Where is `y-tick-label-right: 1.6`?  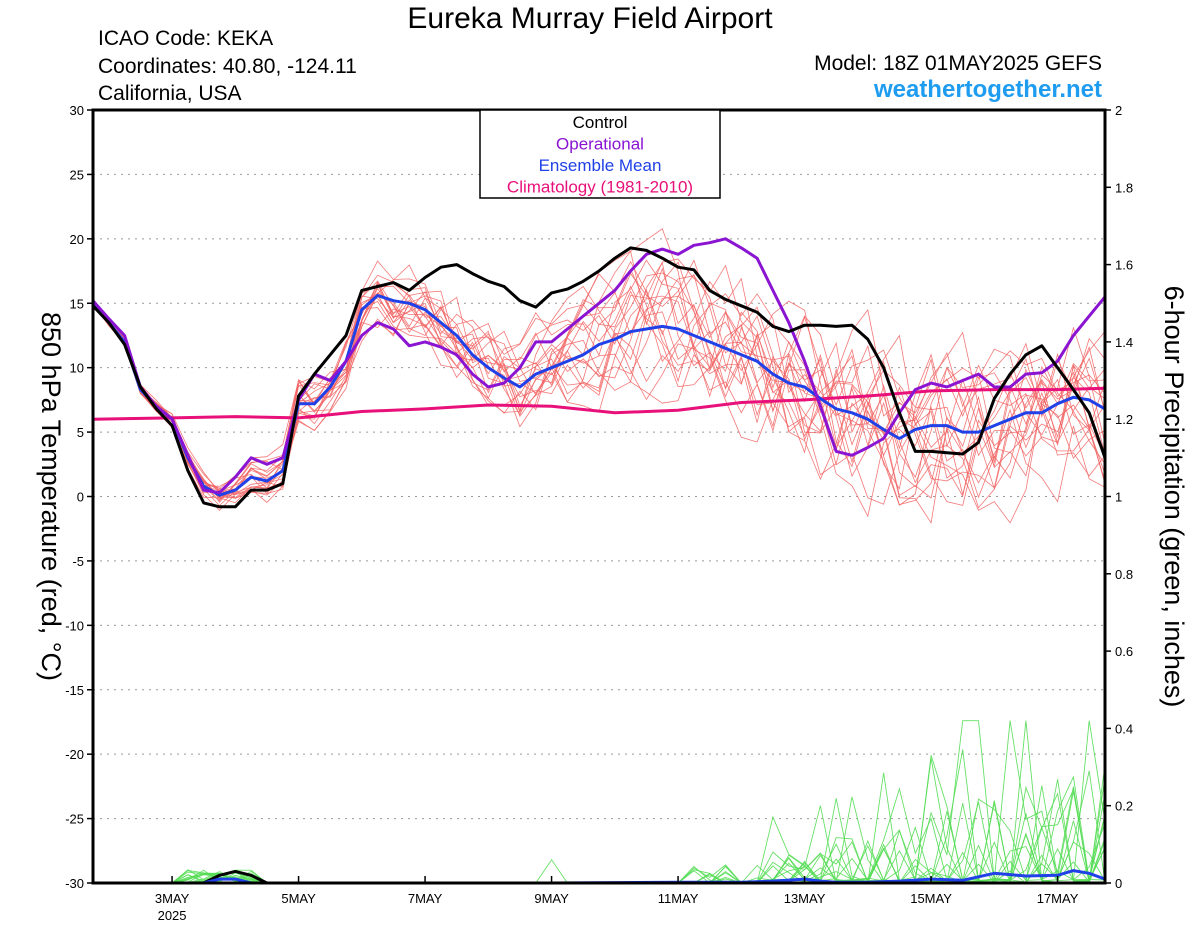 y-tick-label-right: 1.6 is located at coordinates (1124, 265).